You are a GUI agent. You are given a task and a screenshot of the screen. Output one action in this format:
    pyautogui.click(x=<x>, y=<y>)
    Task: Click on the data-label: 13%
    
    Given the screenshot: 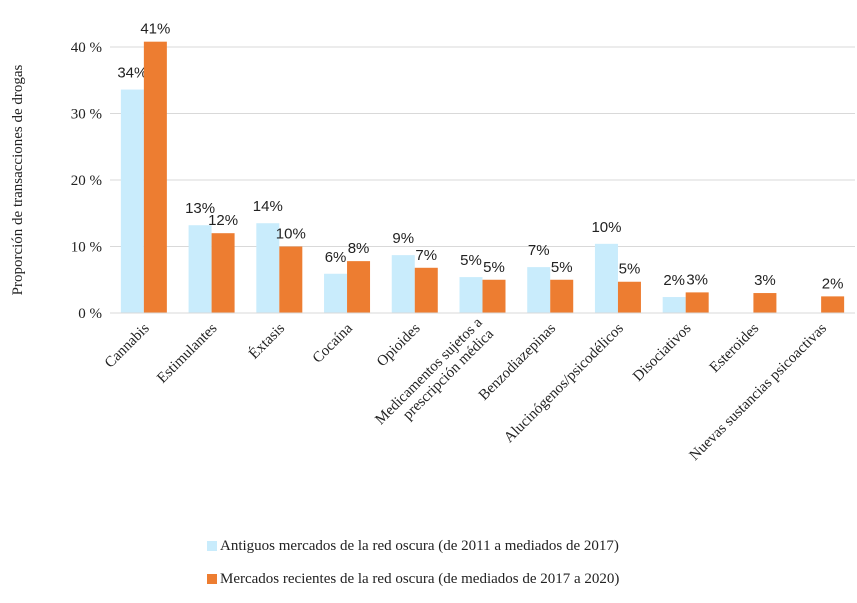 What is the action you would take?
    pyautogui.click(x=200, y=208)
    